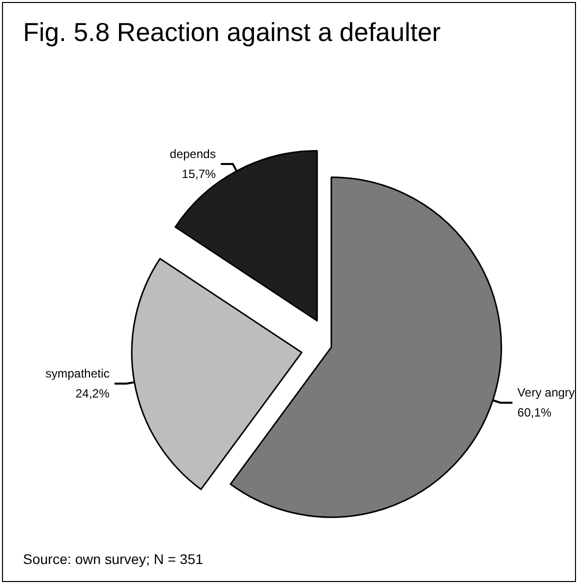  I want to click on data-label: 15,7%, so click(199, 173).